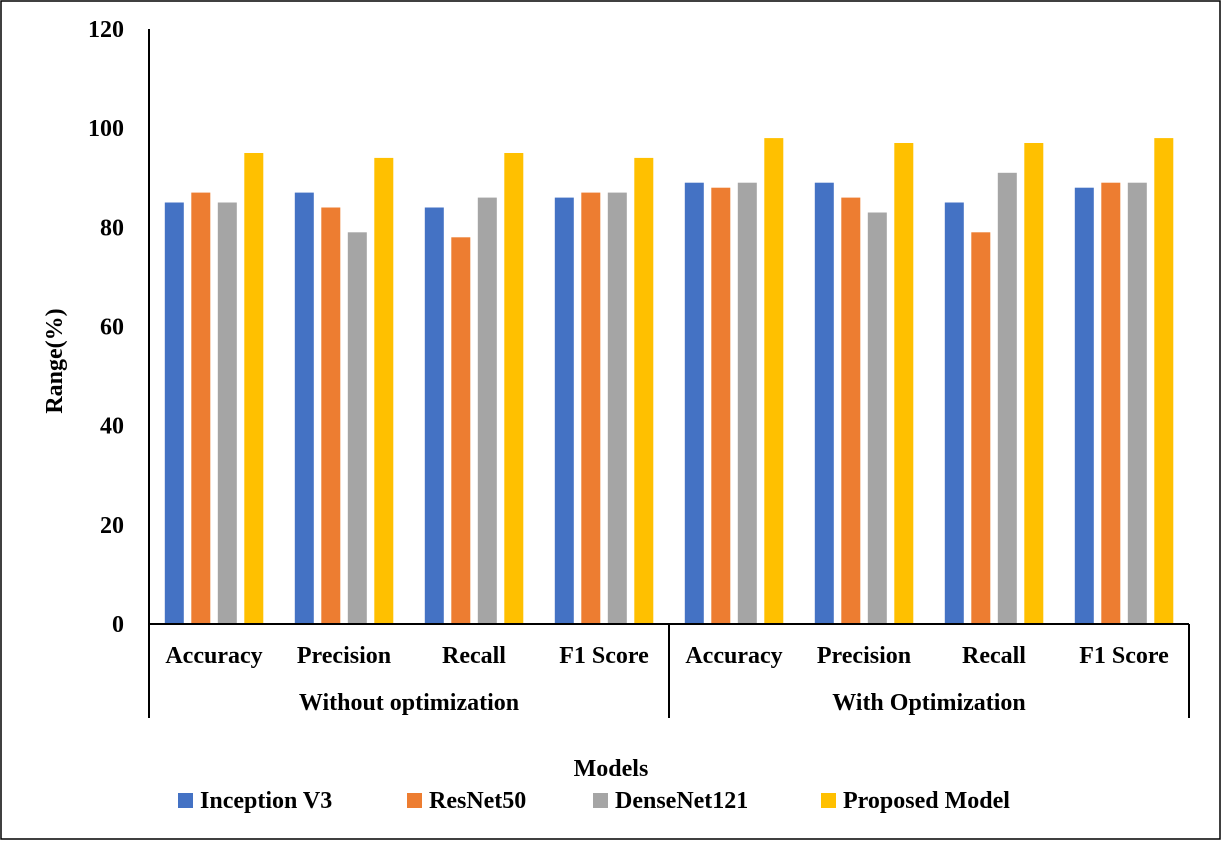  I want to click on legend-label: Inception V3, so click(266, 801).